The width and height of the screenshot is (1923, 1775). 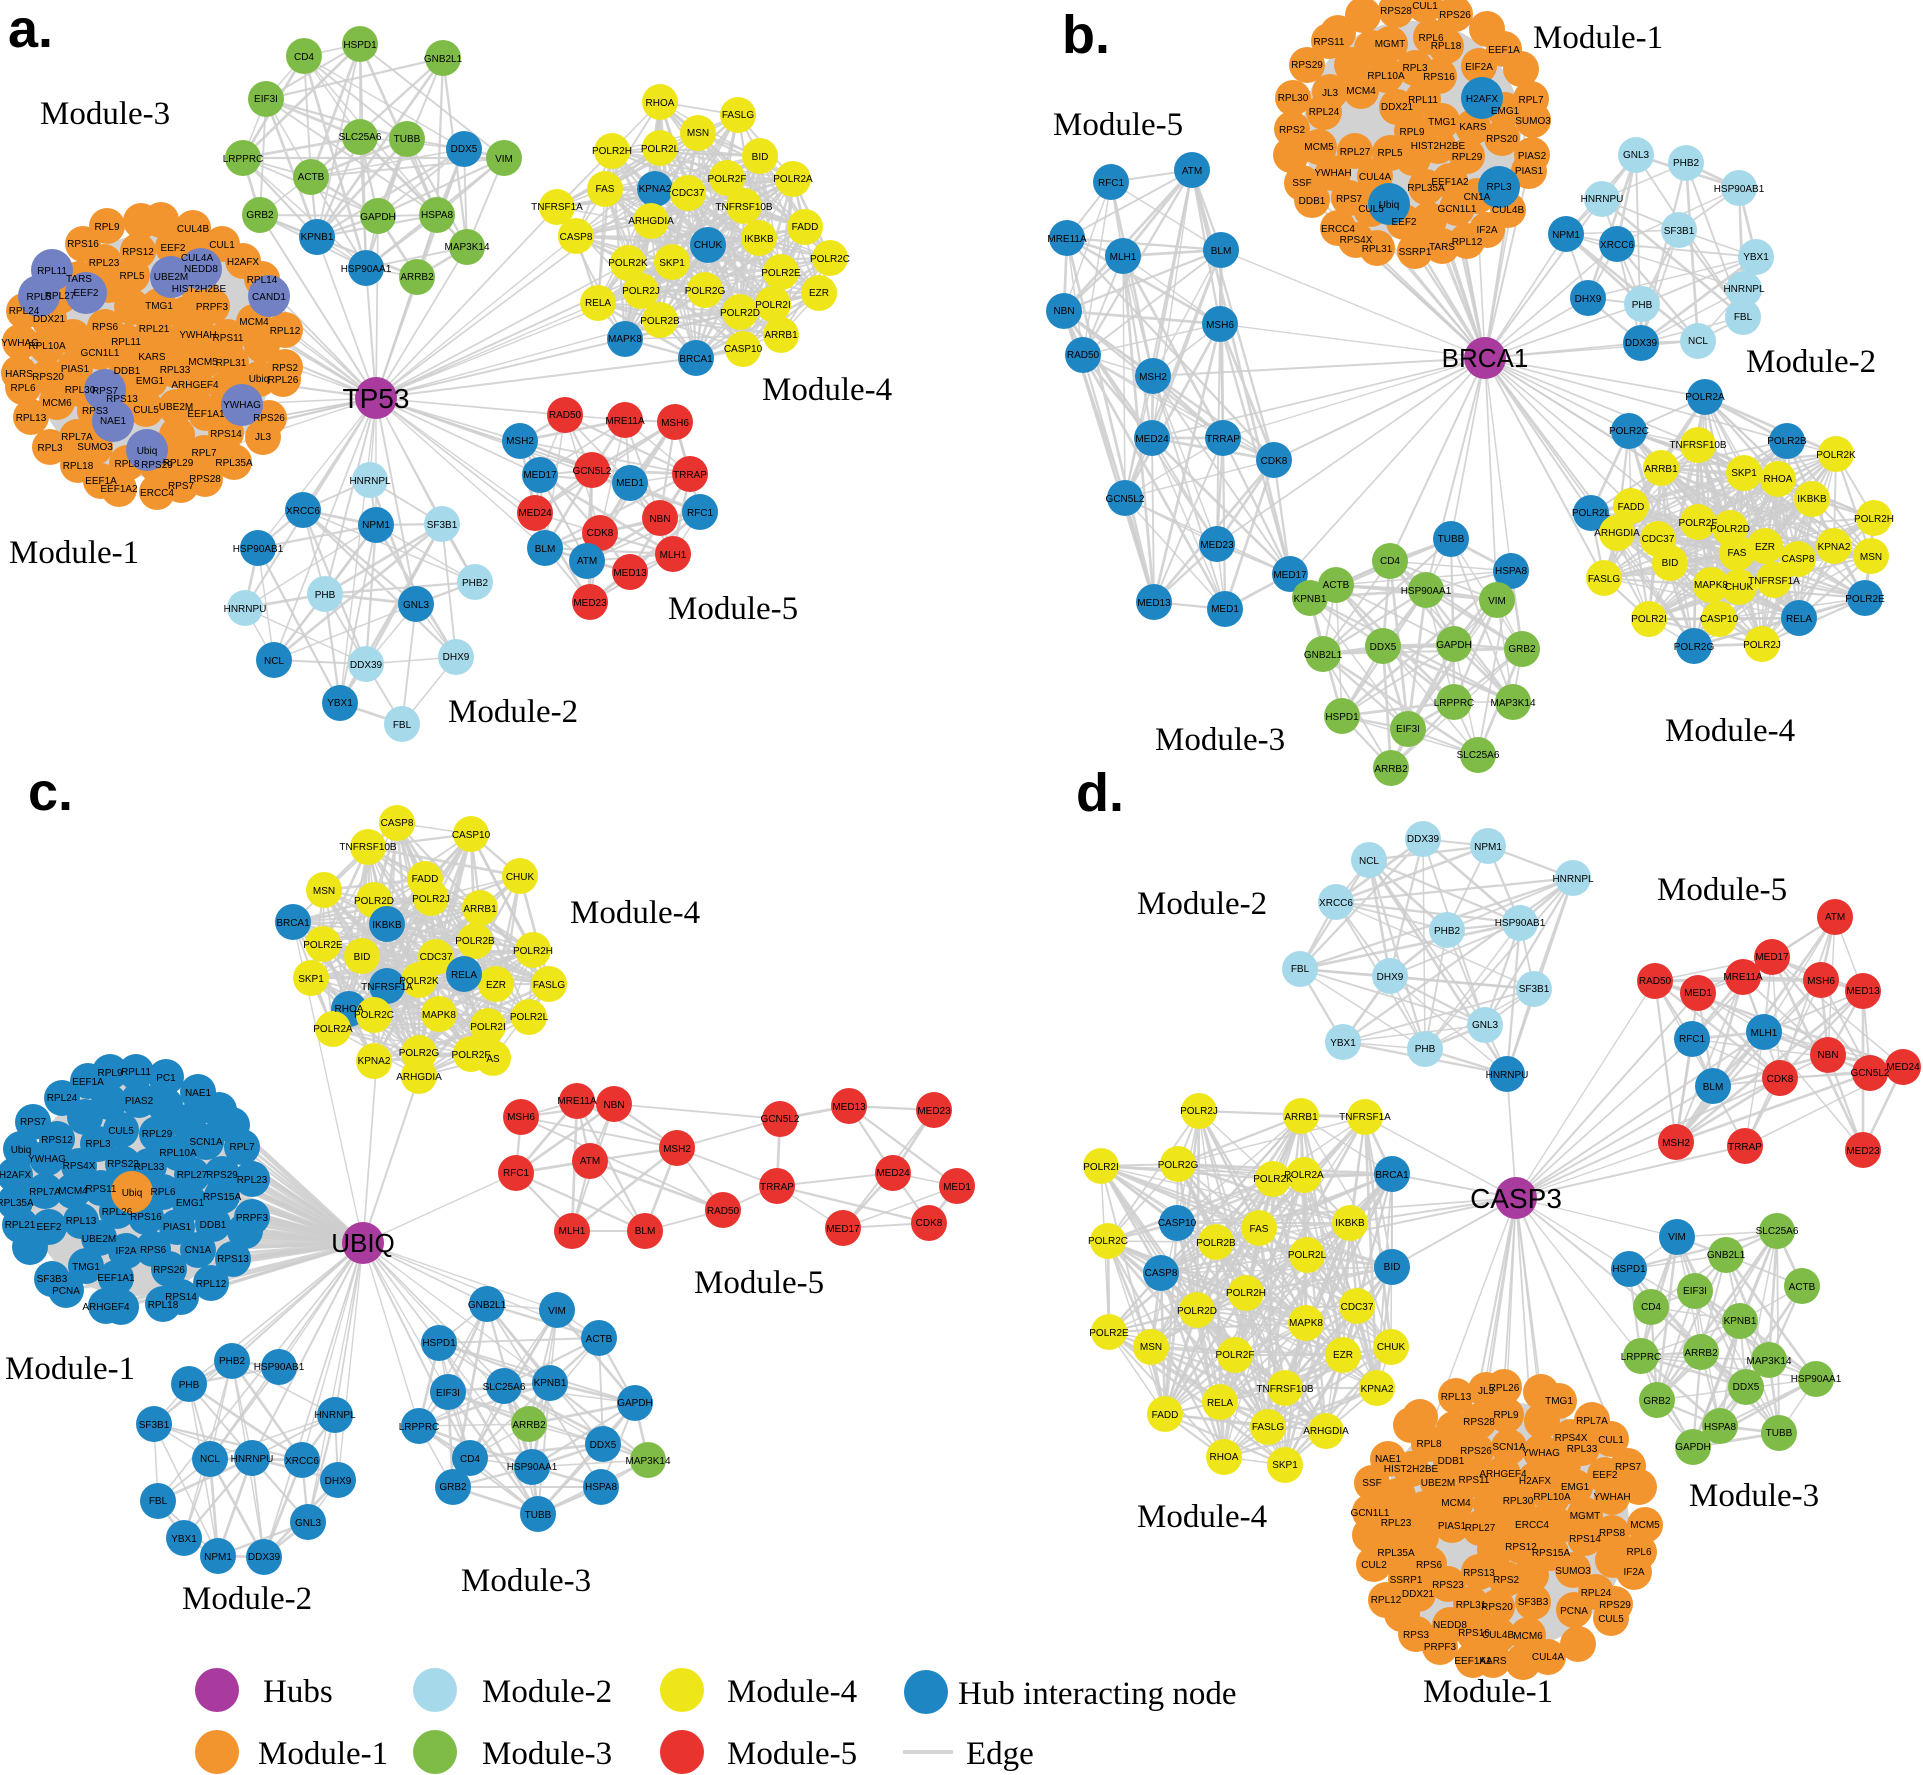 I want to click on svg-text: RPL11, so click(x=52, y=271).